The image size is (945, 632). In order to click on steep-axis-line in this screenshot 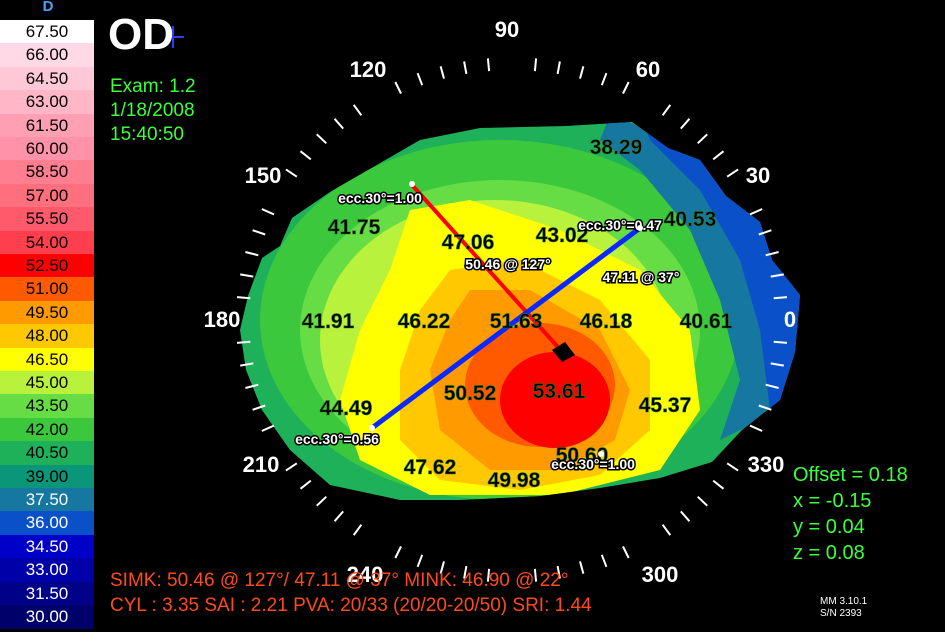, I will do `click(488, 270)`.